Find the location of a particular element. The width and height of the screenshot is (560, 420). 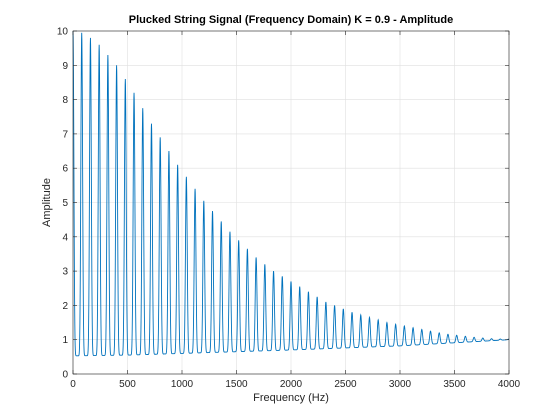

y-tick-label: 8 is located at coordinates (65, 100).